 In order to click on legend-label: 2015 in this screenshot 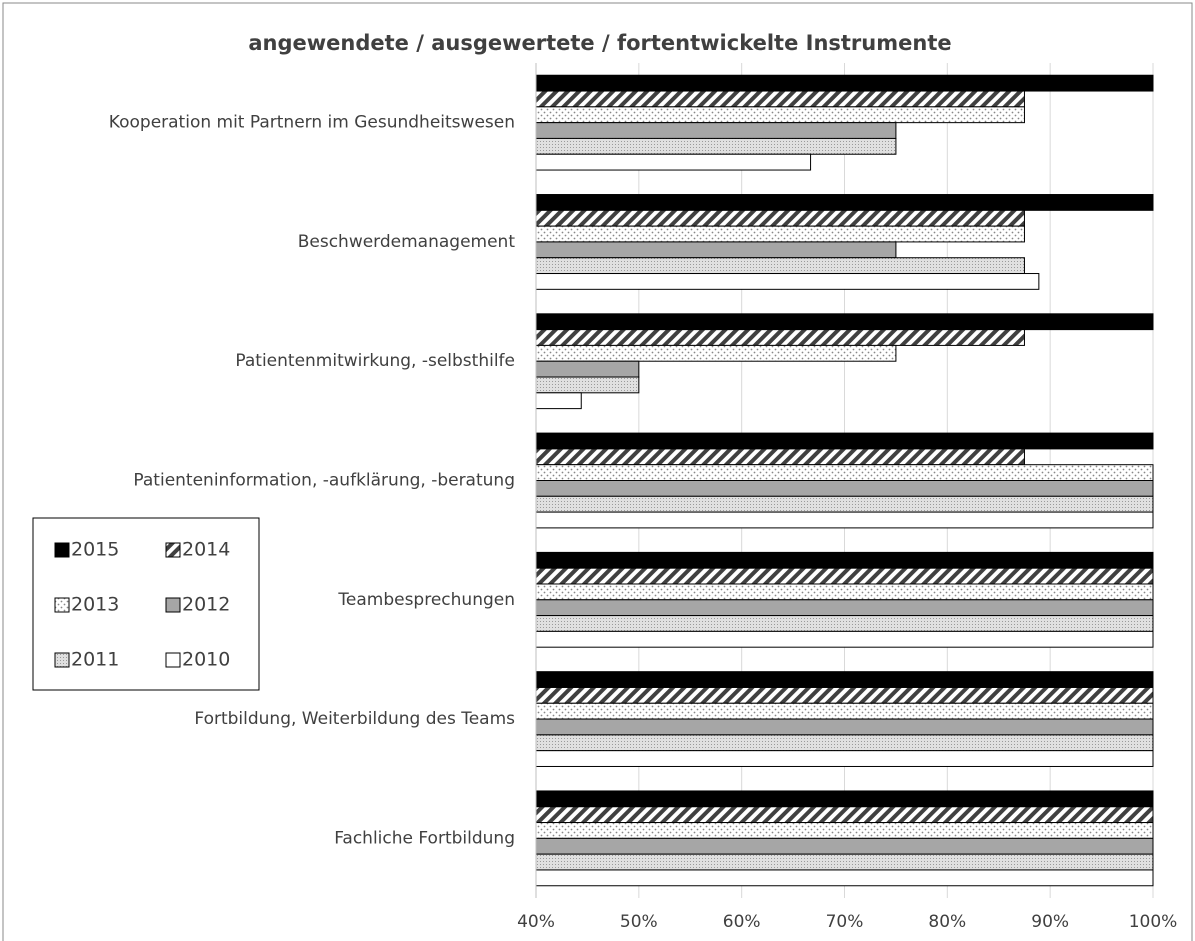, I will do `click(95, 550)`.